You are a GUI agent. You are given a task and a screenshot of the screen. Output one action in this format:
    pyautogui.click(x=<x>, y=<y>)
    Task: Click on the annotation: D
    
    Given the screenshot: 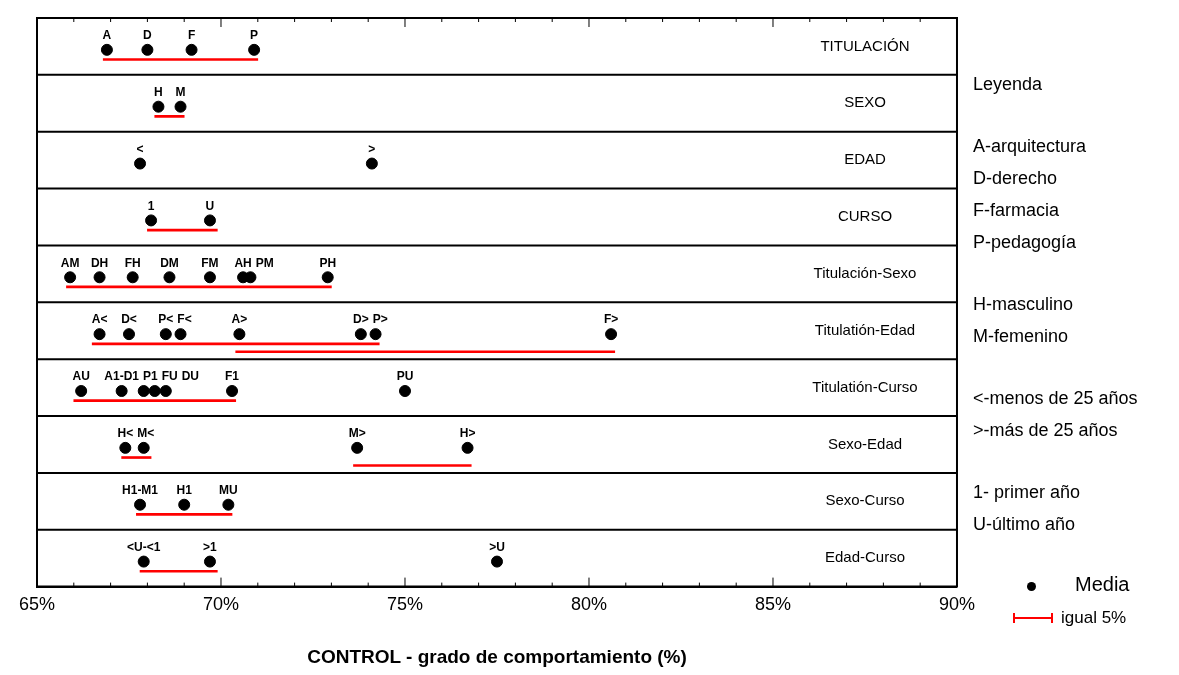 What is the action you would take?
    pyautogui.click(x=148, y=35)
    